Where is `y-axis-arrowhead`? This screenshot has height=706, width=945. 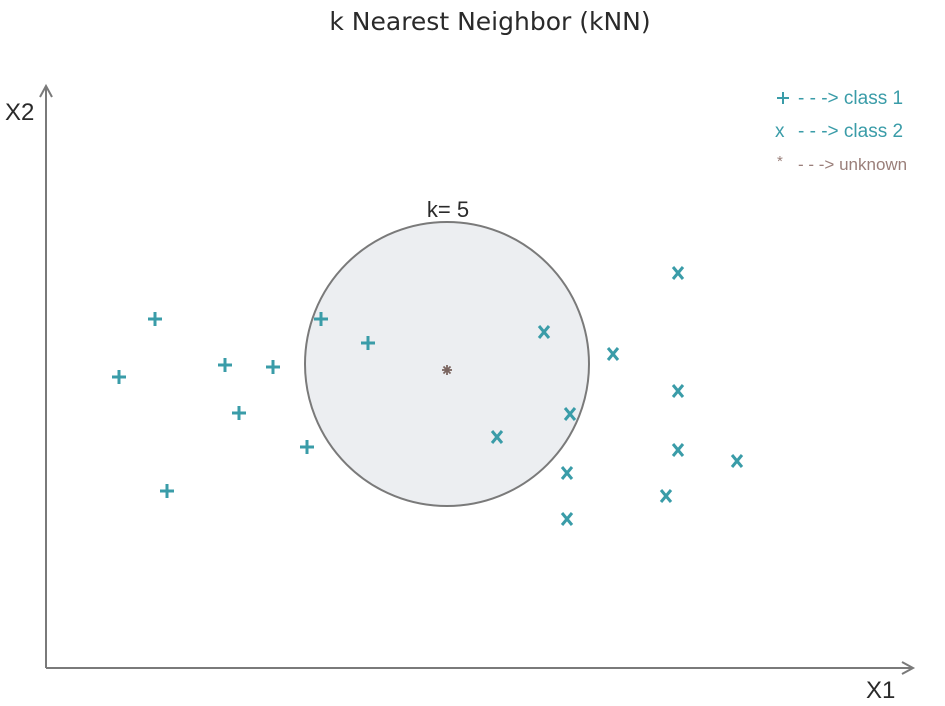
y-axis-arrowhead is located at coordinates (46, 90).